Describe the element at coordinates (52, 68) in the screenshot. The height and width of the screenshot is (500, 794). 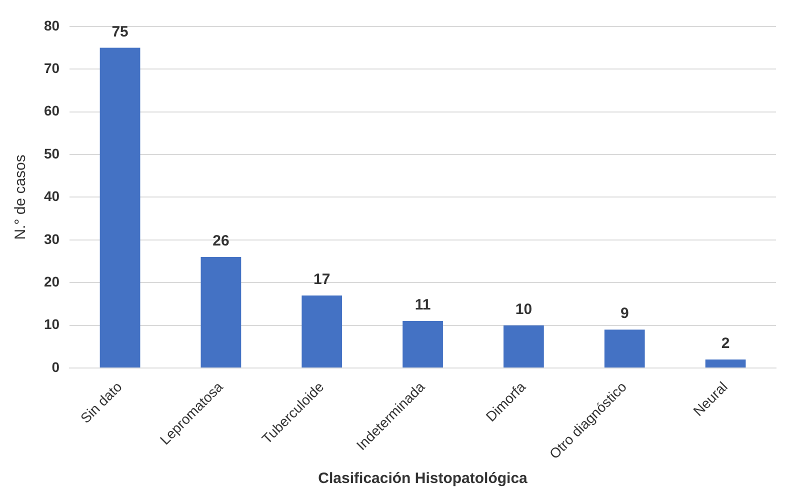
I see `y-tick-label: 70` at that location.